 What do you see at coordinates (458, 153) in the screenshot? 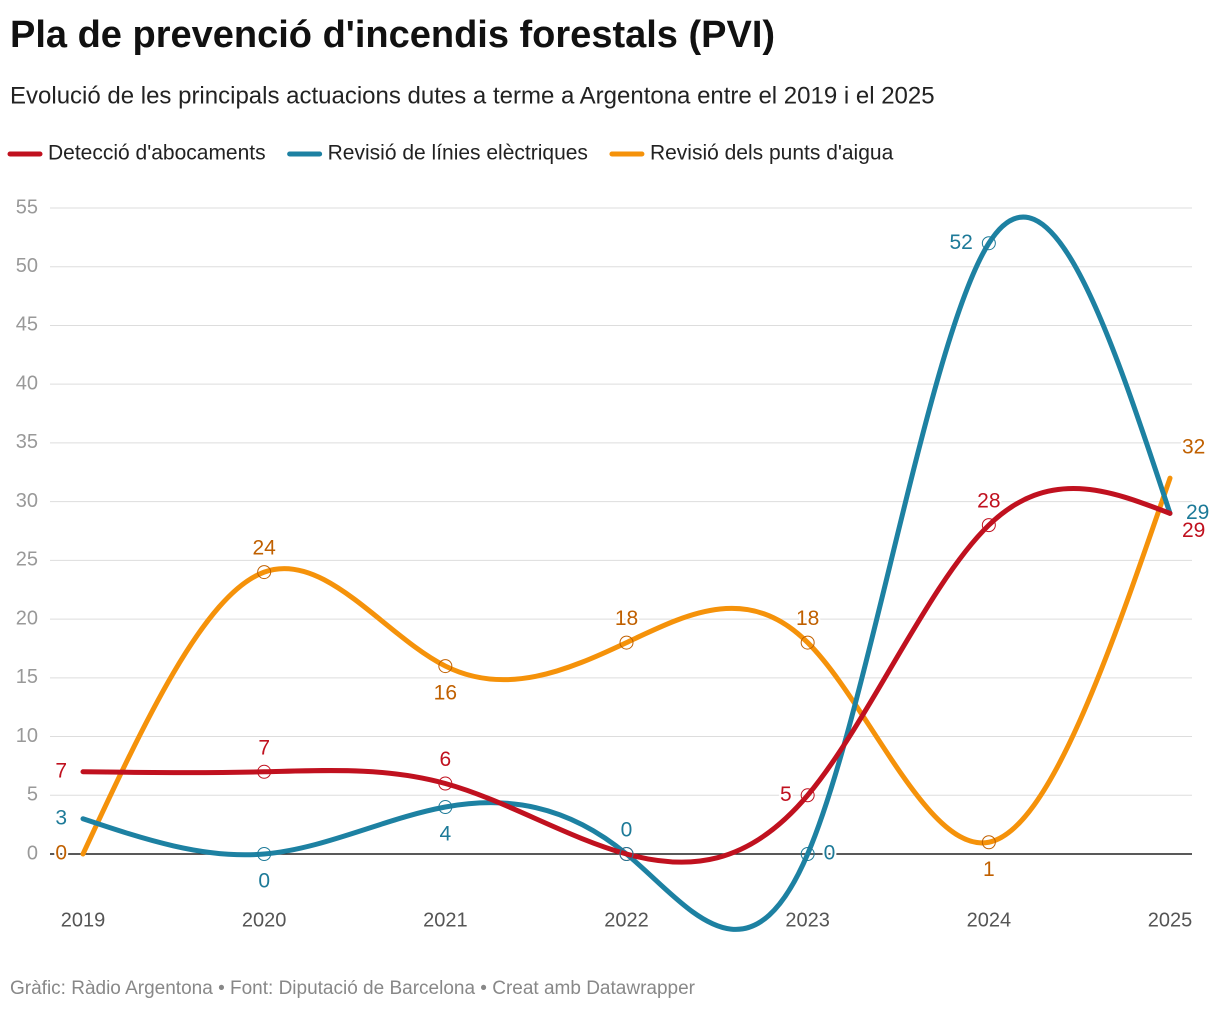
I see `legend-label: Revisió de línies elèctriques` at bounding box center [458, 153].